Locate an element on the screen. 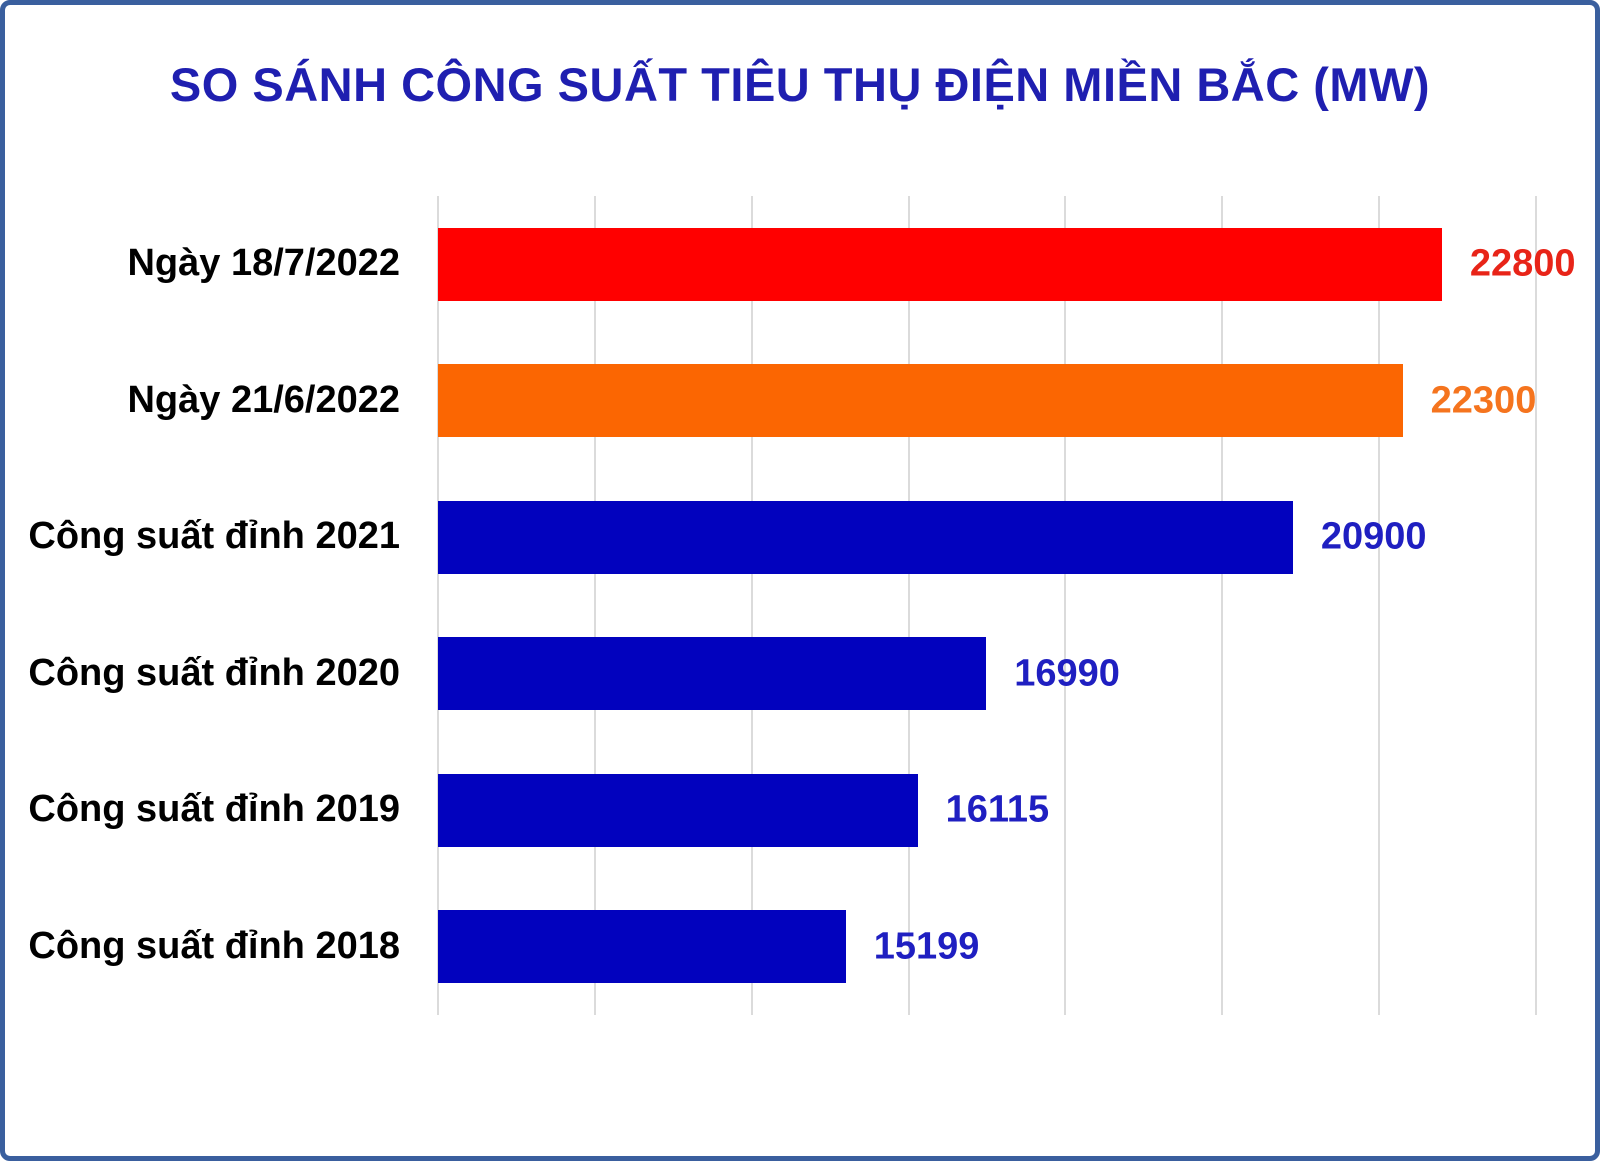  value-label: 20900 is located at coordinates (1373, 536).